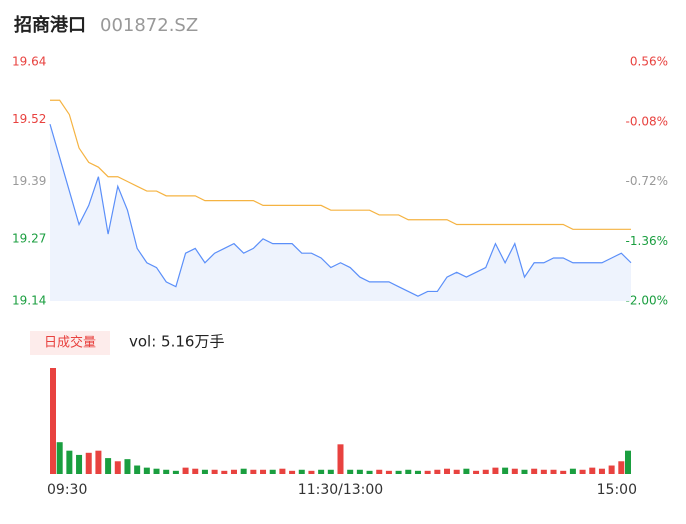 The image size is (686, 524). I want to click on y-tick-label: 19.14, so click(29, 301).